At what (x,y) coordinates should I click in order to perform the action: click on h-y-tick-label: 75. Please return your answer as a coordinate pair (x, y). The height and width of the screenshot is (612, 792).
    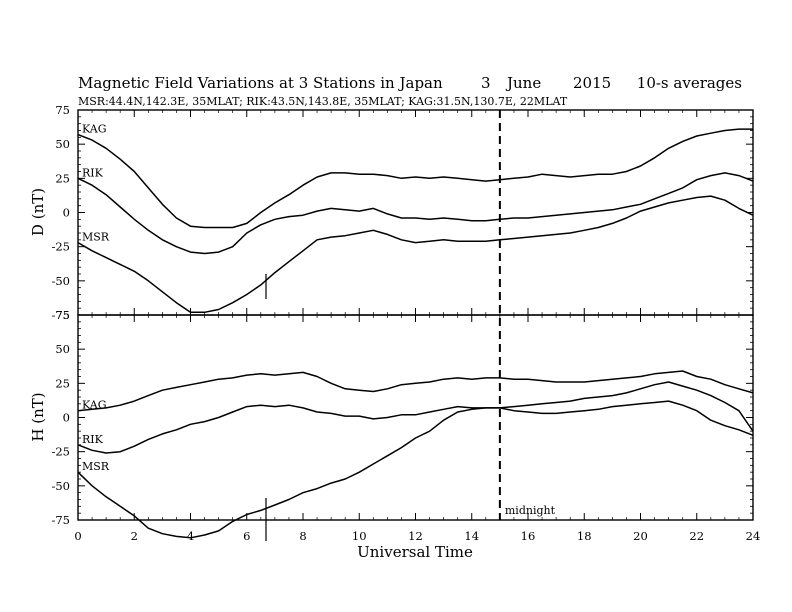
    Looking at the image, I should click on (62, 315).